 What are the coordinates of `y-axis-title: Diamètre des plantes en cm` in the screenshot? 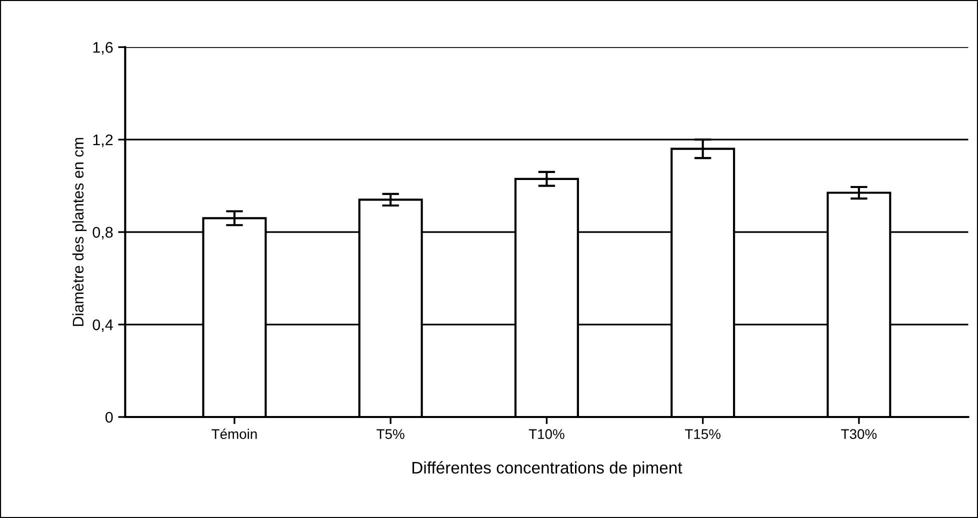 It's located at (79, 232).